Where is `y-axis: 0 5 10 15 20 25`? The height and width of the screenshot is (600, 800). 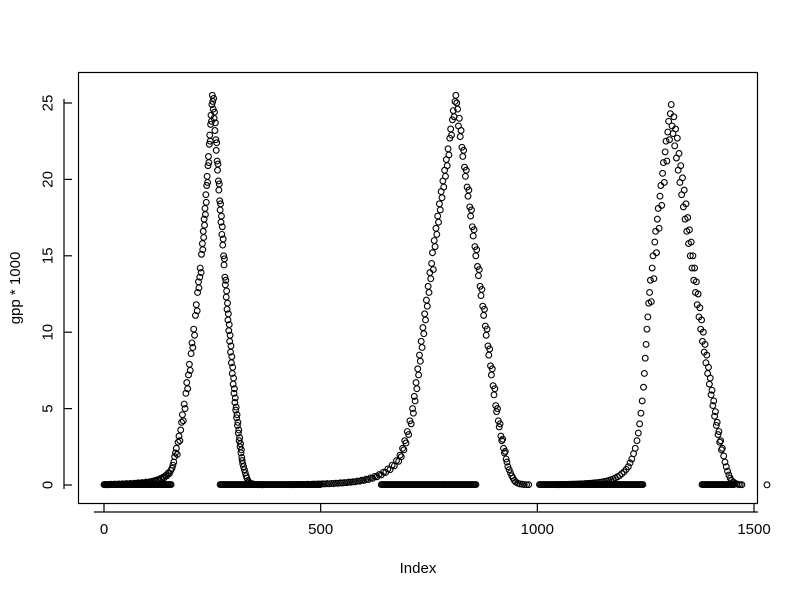
y-axis: 0 5 10 15 20 25 is located at coordinates (56, 292).